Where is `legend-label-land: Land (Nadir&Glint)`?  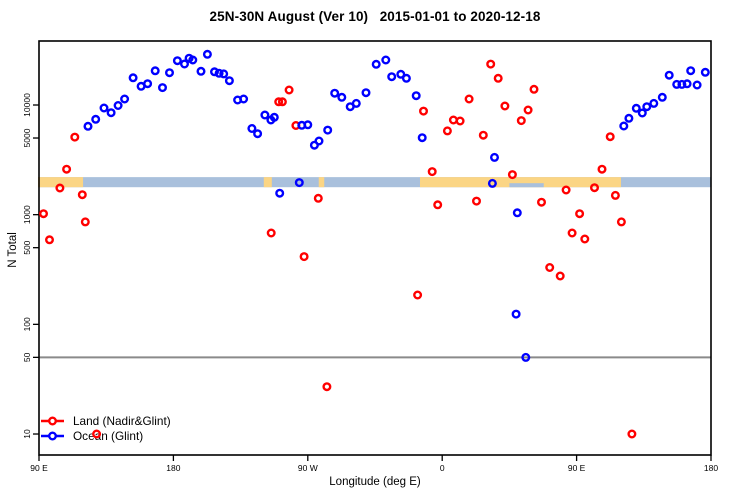
legend-label-land: Land (Nadir&Glint) is located at coordinates (122, 421).